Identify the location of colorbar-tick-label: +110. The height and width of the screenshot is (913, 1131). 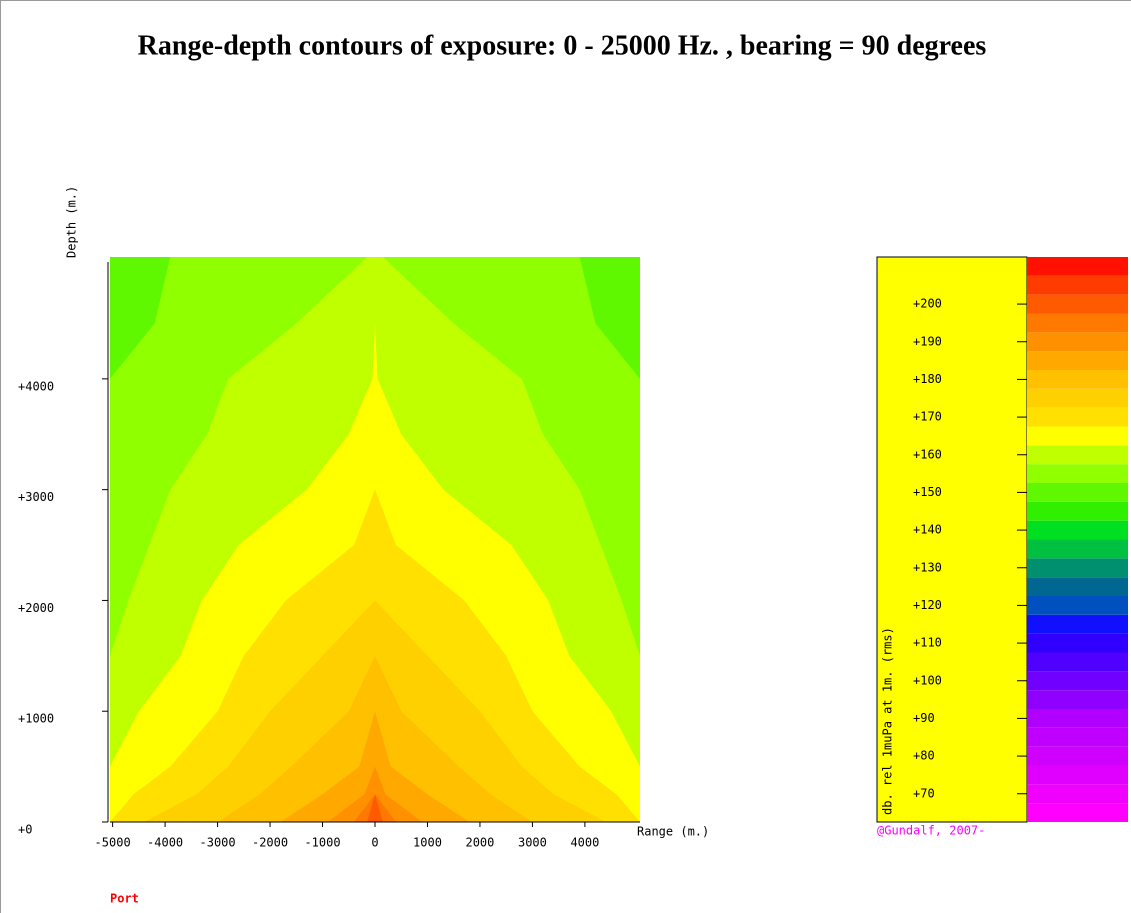
(927, 643).